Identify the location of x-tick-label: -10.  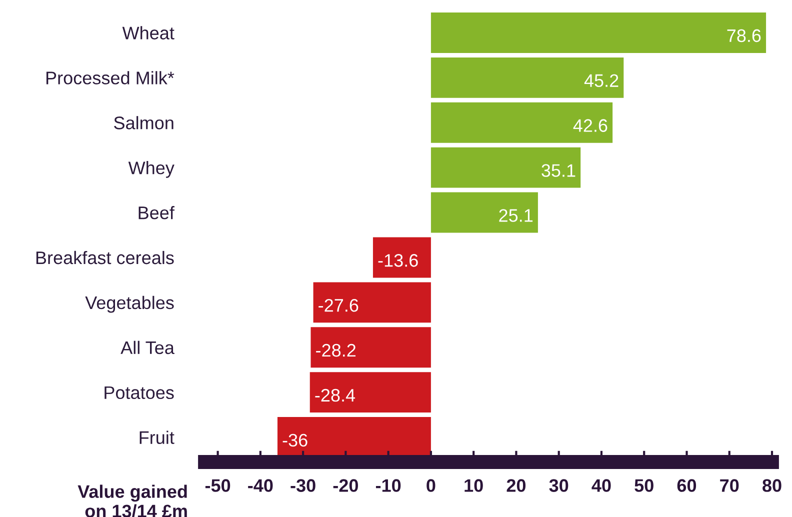
(388, 485).